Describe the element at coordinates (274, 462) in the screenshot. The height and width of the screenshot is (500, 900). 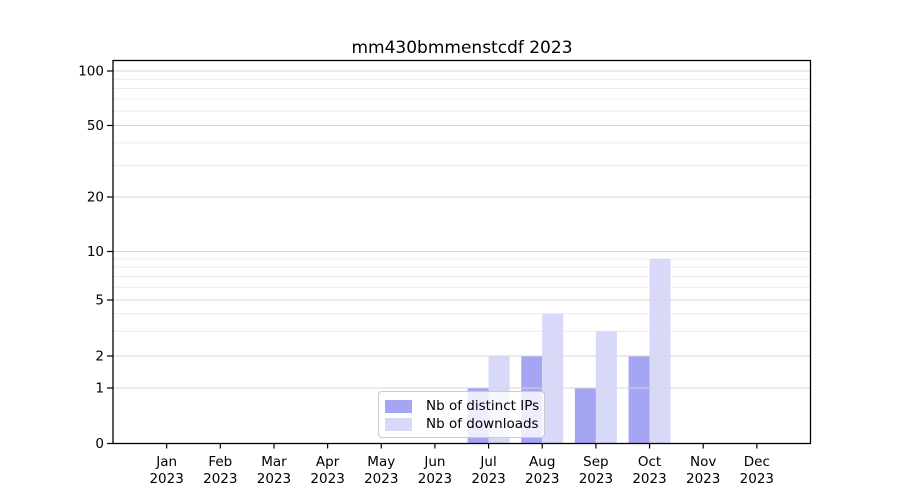
I see `x-tick-label-month: Mar` at that location.